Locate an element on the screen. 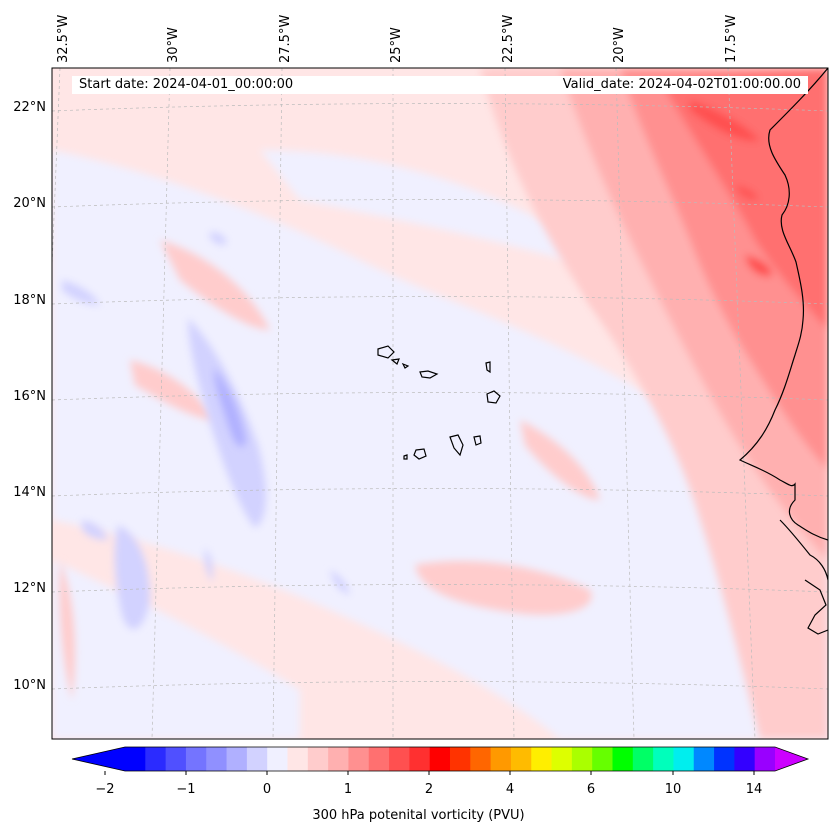 This screenshot has height=836, width=837. colorbar-label: 300 hPa potenital vorticity (PVU) is located at coordinates (418, 815).